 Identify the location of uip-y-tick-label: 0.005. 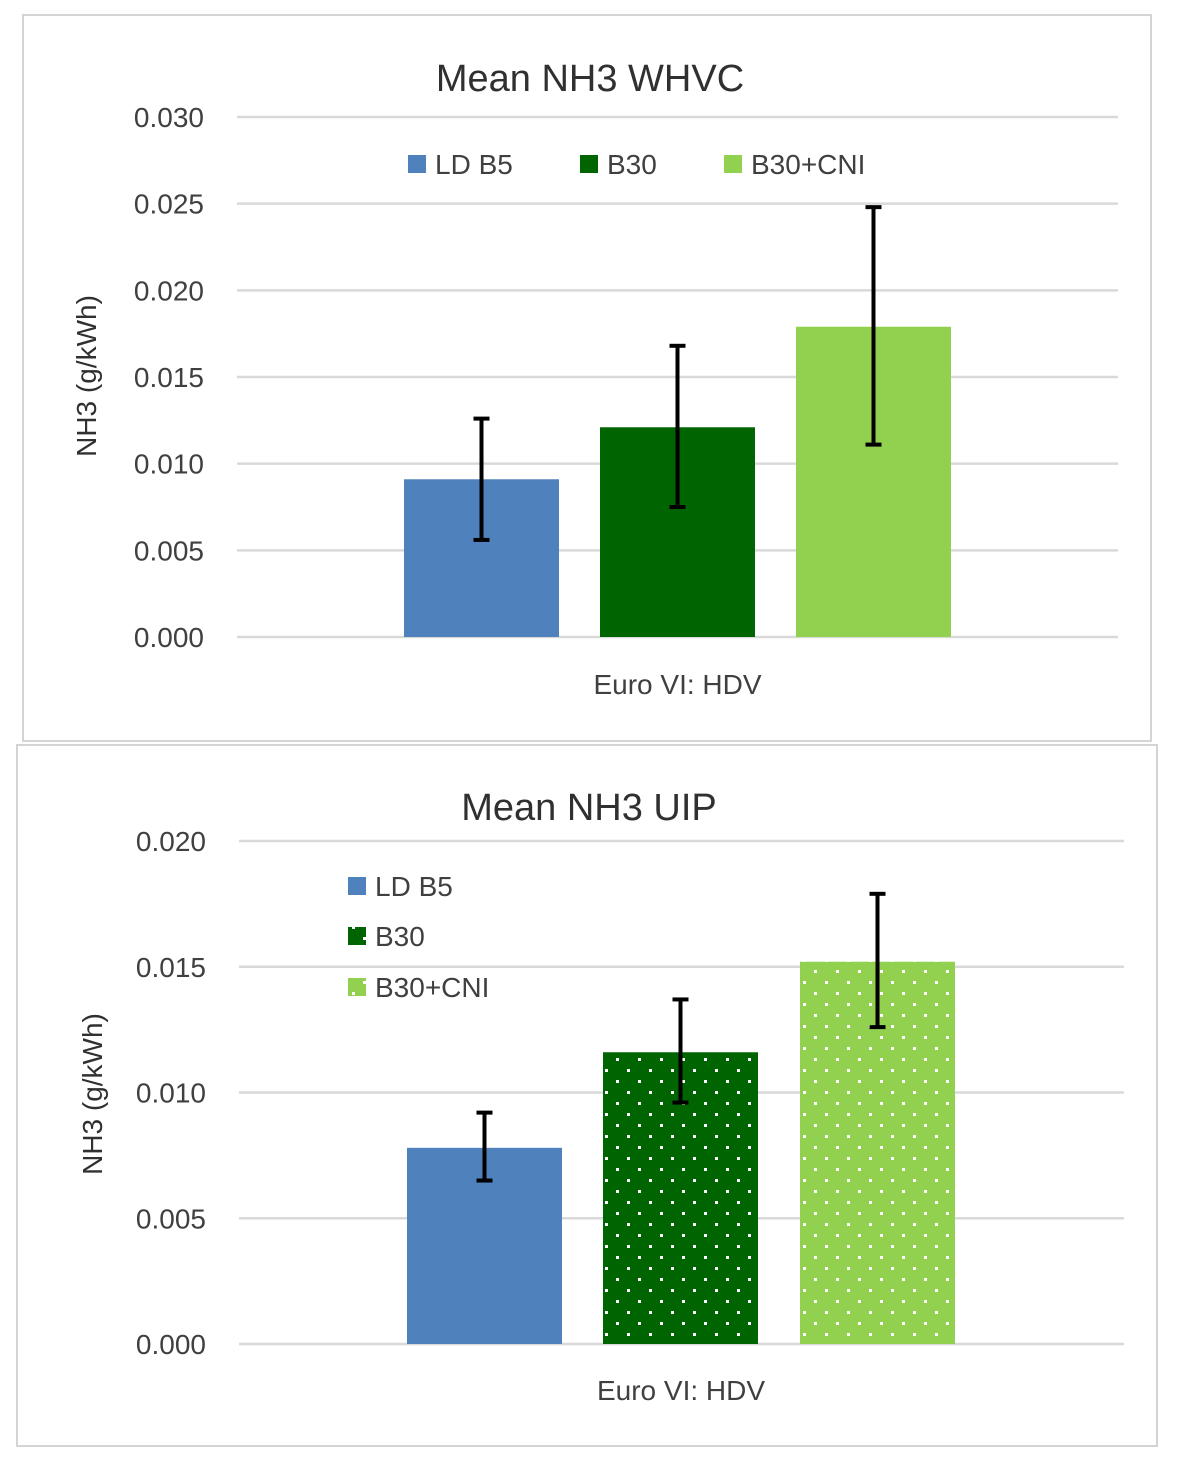
(171, 1218).